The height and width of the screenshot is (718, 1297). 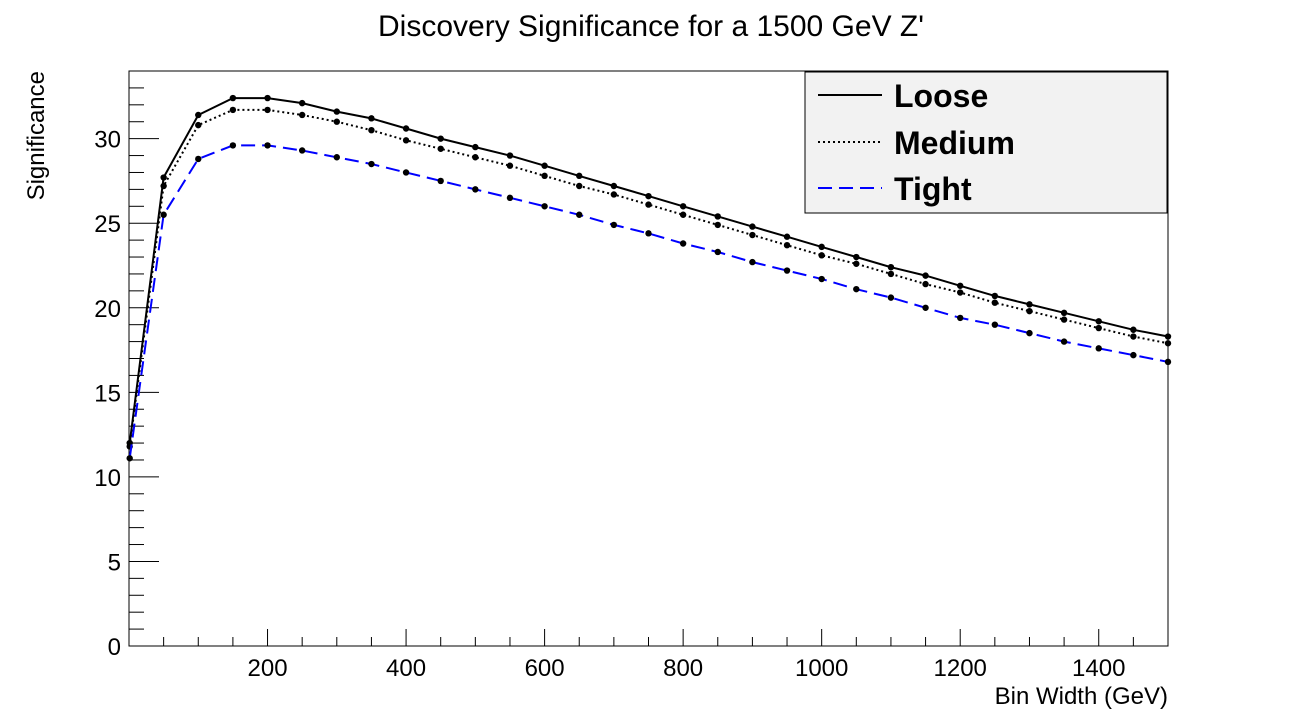 I want to click on x-tick-label: 1400, so click(x=1098, y=668).